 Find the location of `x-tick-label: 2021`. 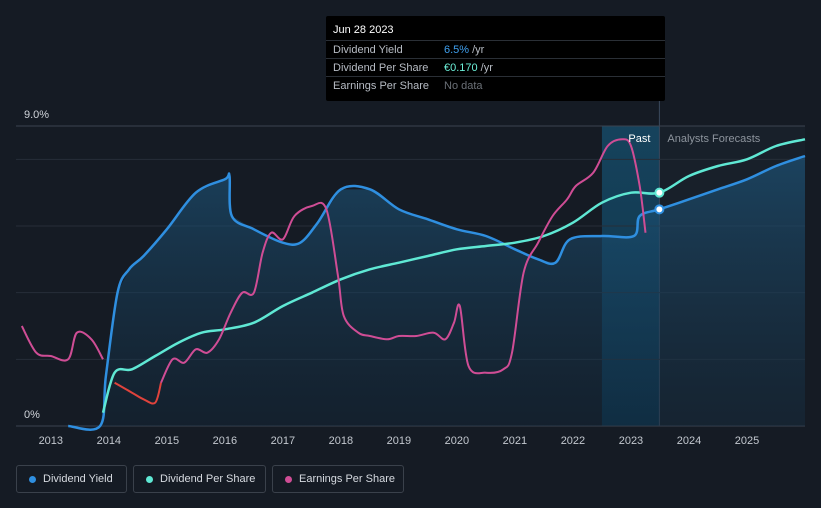

x-tick-label: 2021 is located at coordinates (515, 441).